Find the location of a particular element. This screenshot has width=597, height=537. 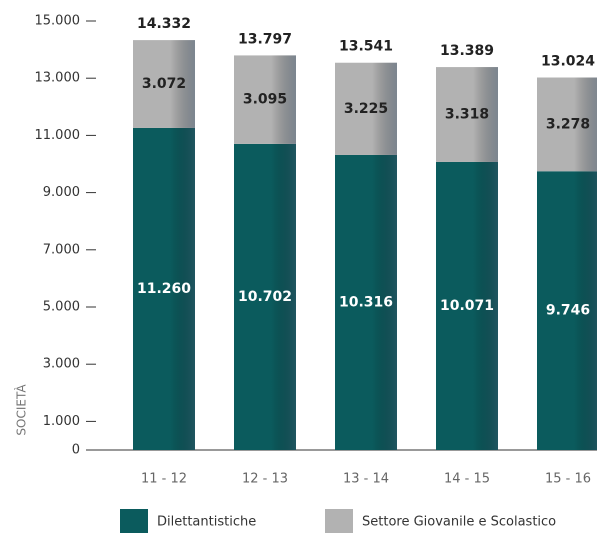

value-label: 10.702 is located at coordinates (265, 297).